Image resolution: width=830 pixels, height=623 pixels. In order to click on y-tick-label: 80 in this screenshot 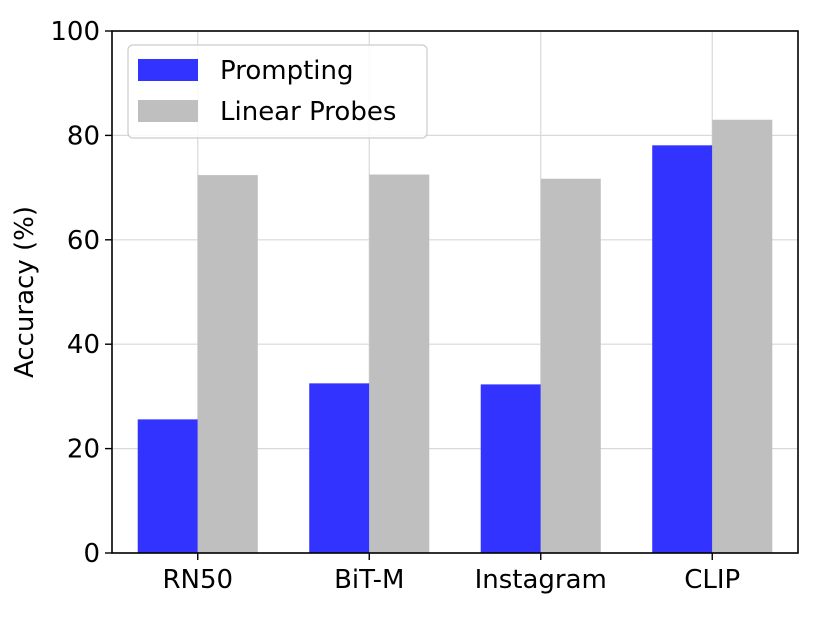, I will do `click(83, 136)`.